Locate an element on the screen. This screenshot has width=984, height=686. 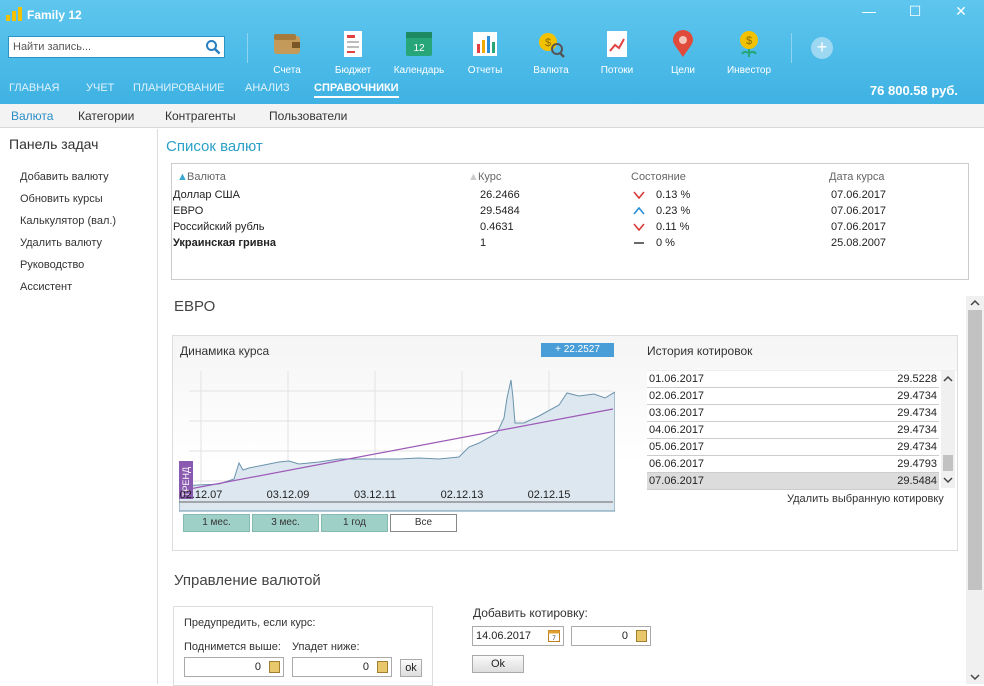
range-all-button: Все is located at coordinates (423, 523).